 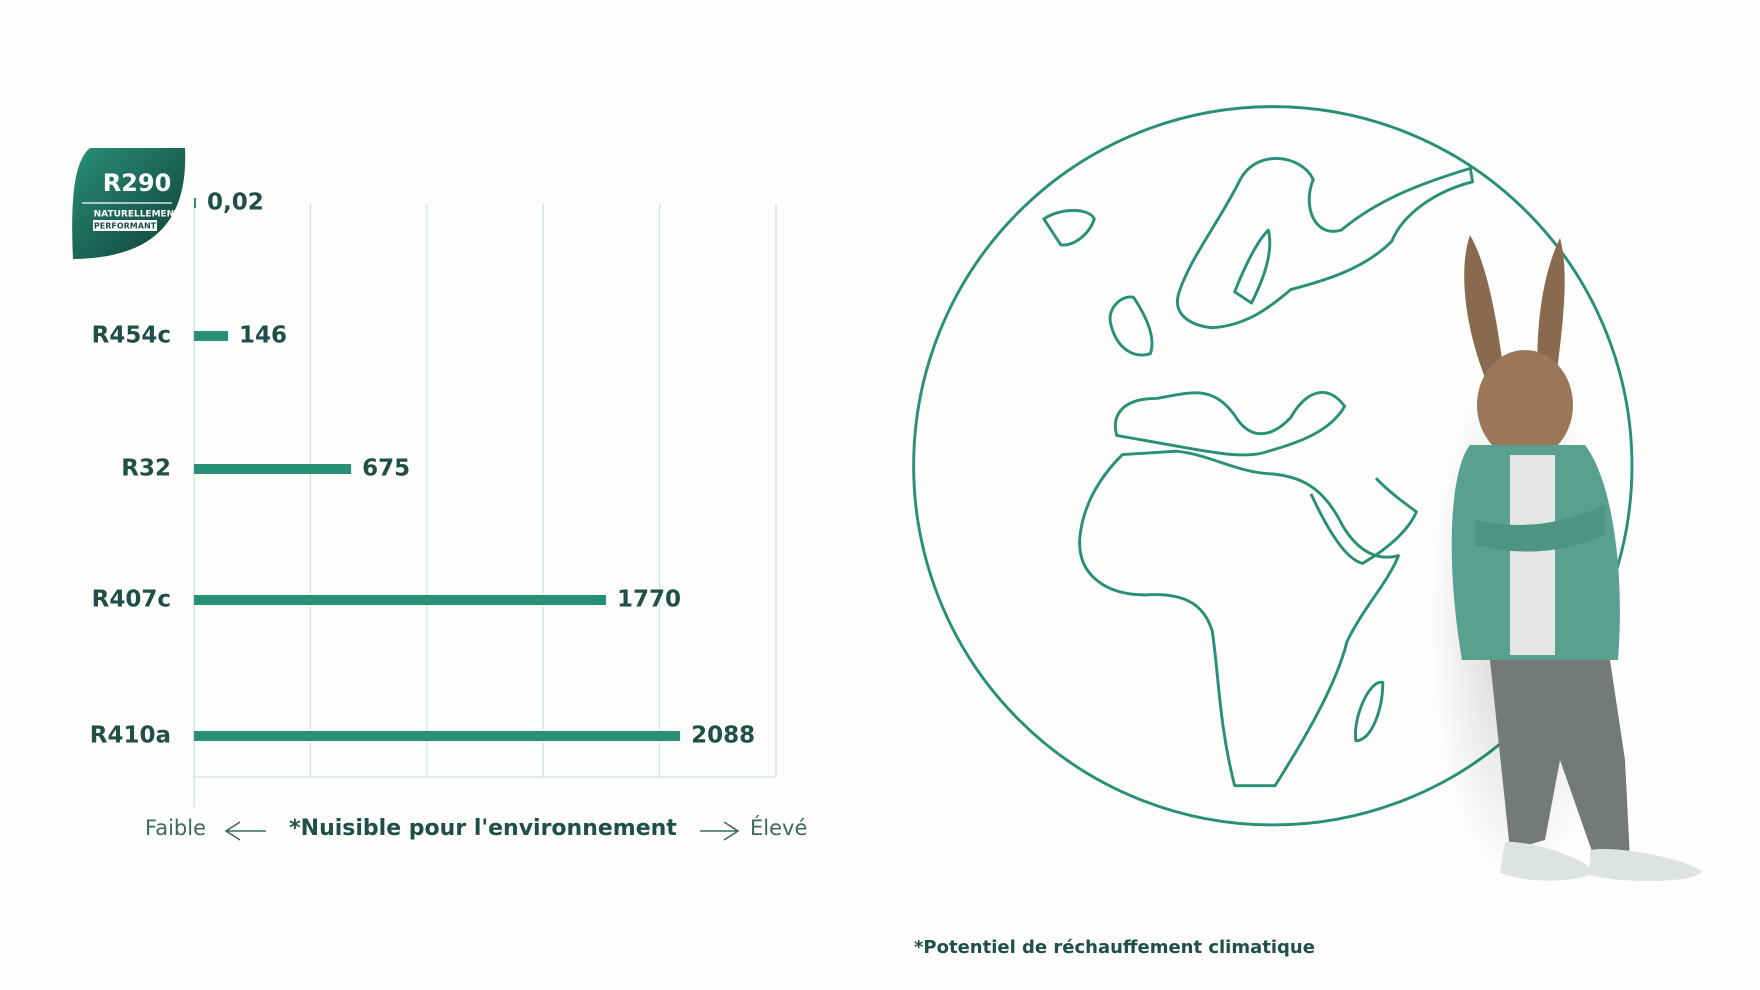 I want to click on category-label: R410a, so click(x=130, y=736).